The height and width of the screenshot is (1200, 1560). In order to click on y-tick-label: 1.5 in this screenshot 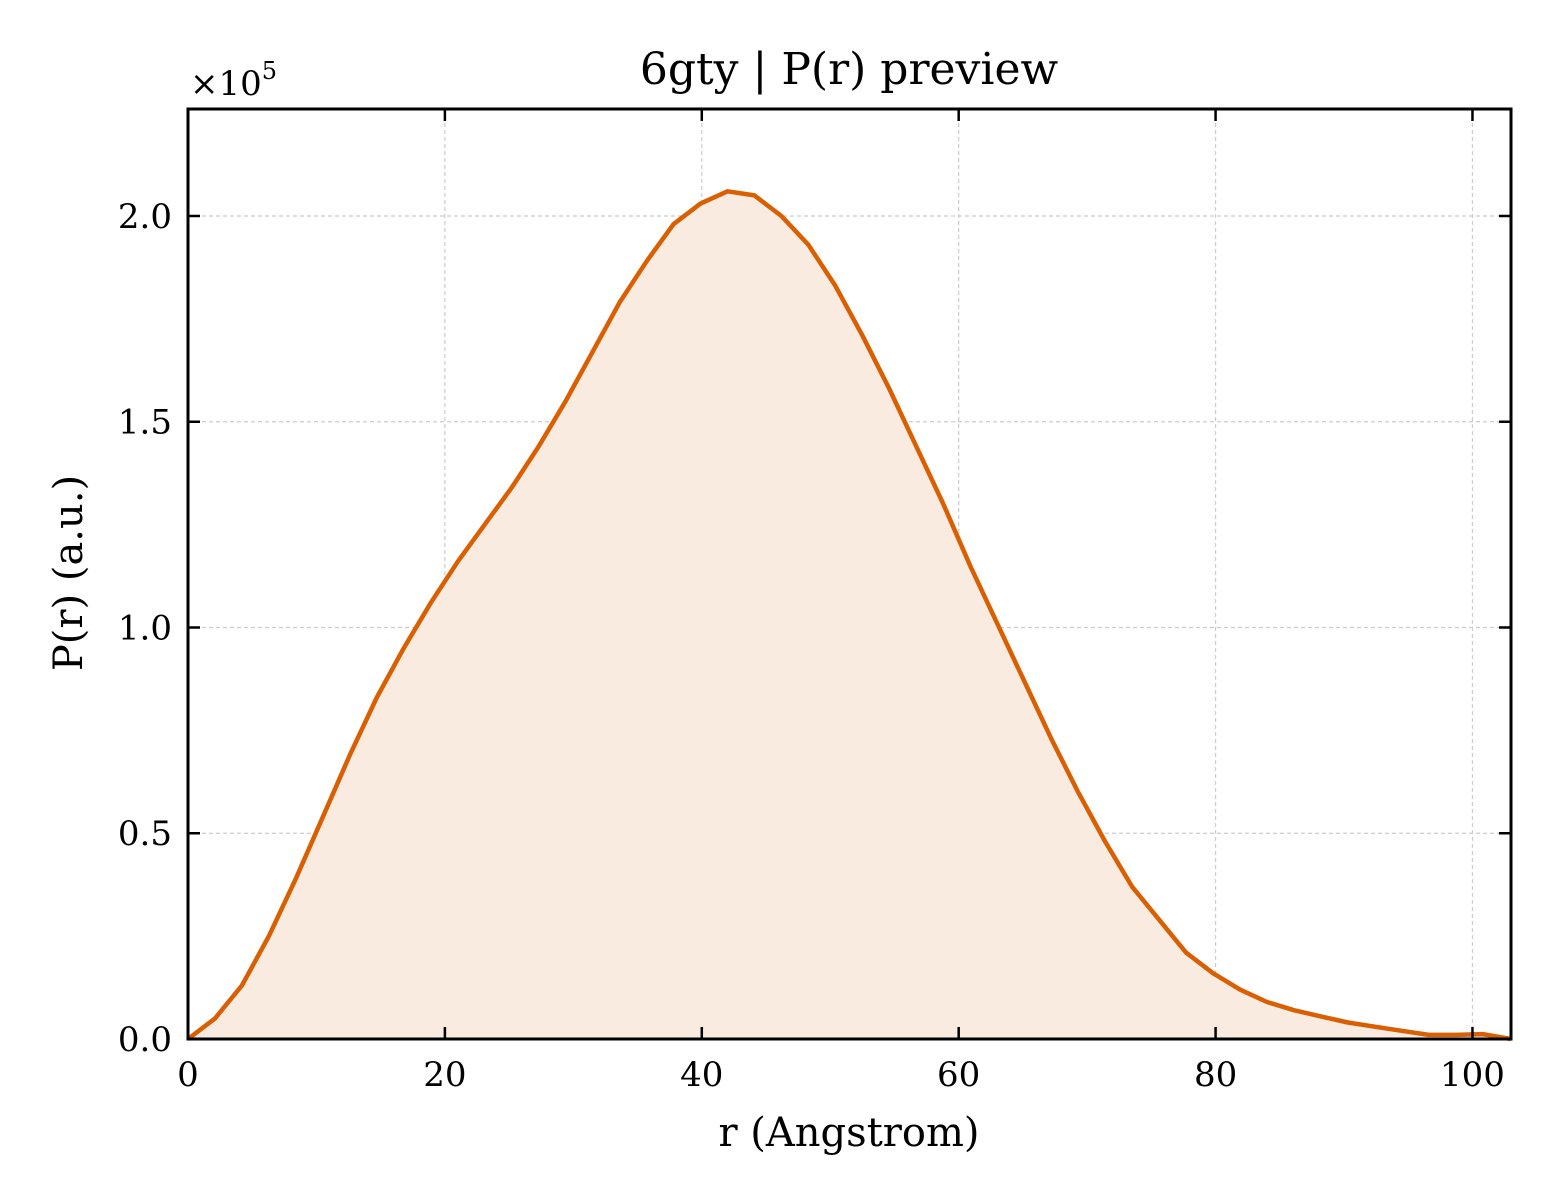, I will do `click(145, 423)`.